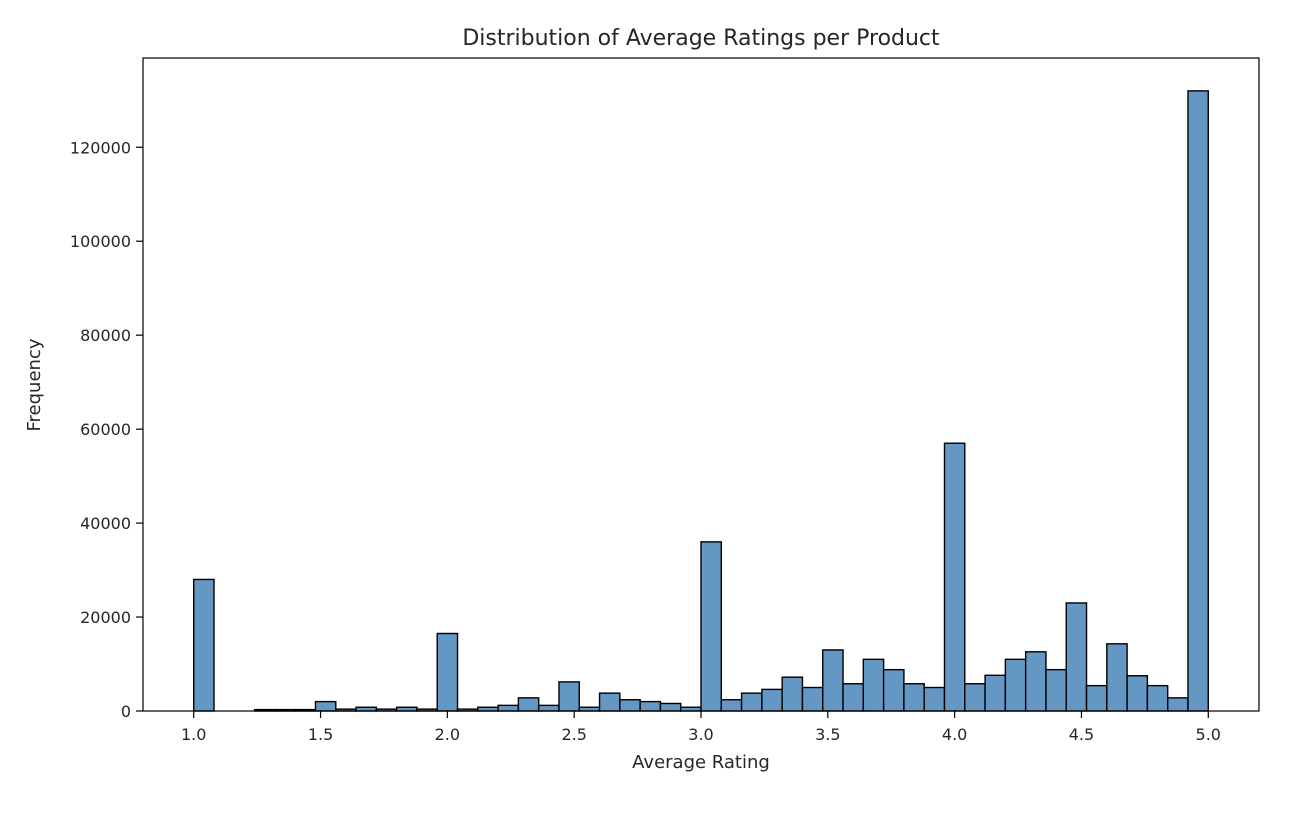 The image size is (1300, 818). Describe the element at coordinates (100, 241) in the screenshot. I see `y-tick-label: 100000` at that location.